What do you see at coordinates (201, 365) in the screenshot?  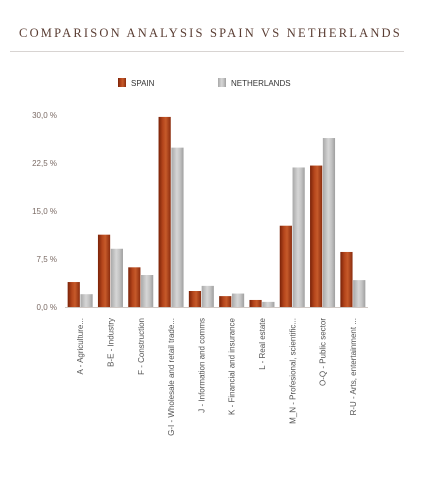 I see `x-tick-label: J - Information and comms` at bounding box center [201, 365].